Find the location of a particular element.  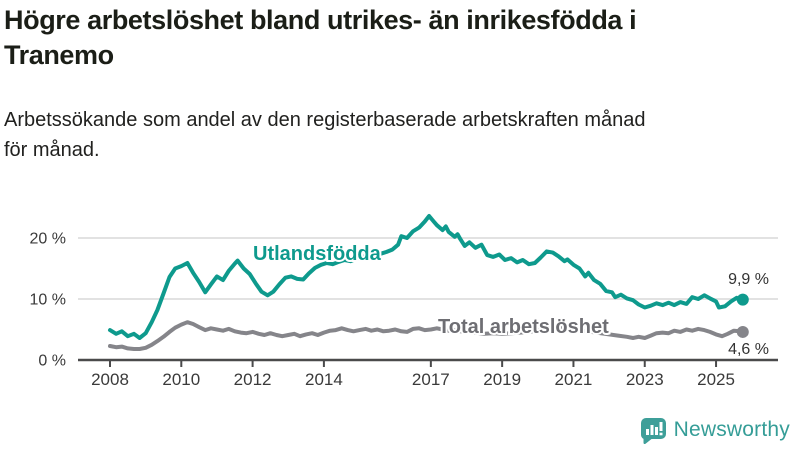

x-axis-label-2010: 2010 is located at coordinates (181, 379).